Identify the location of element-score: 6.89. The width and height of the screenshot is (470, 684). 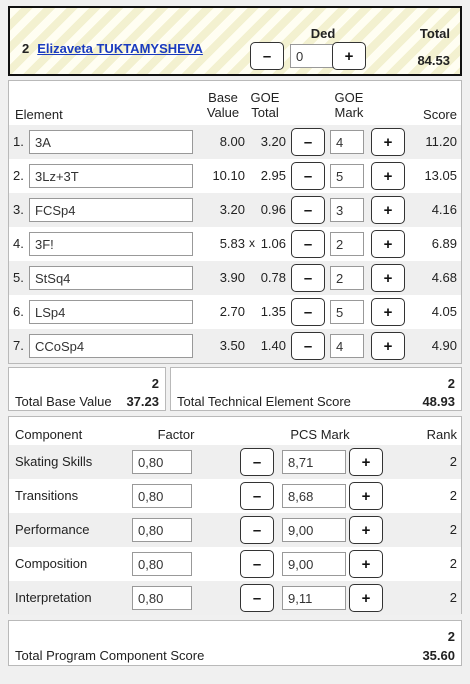
(444, 243).